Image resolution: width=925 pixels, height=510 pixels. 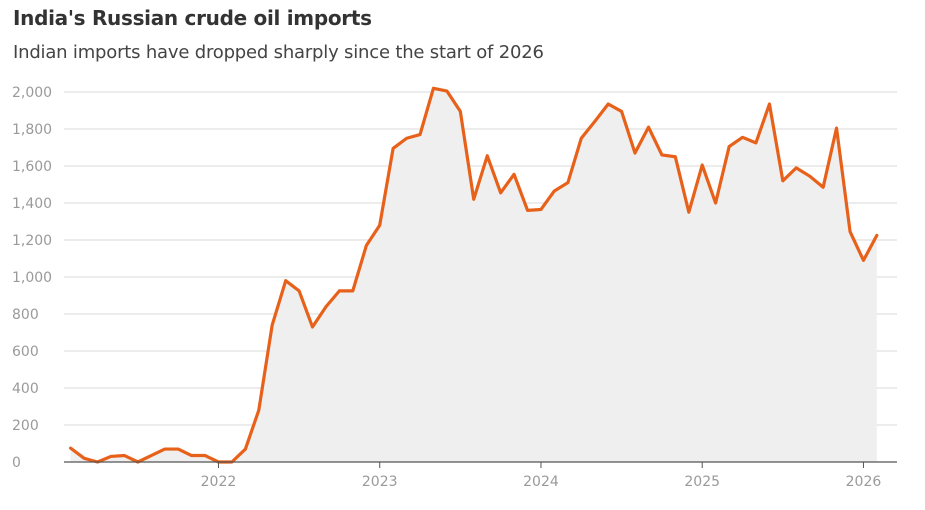 What do you see at coordinates (380, 482) in the screenshot?
I see `x-tick-label: 2023` at bounding box center [380, 482].